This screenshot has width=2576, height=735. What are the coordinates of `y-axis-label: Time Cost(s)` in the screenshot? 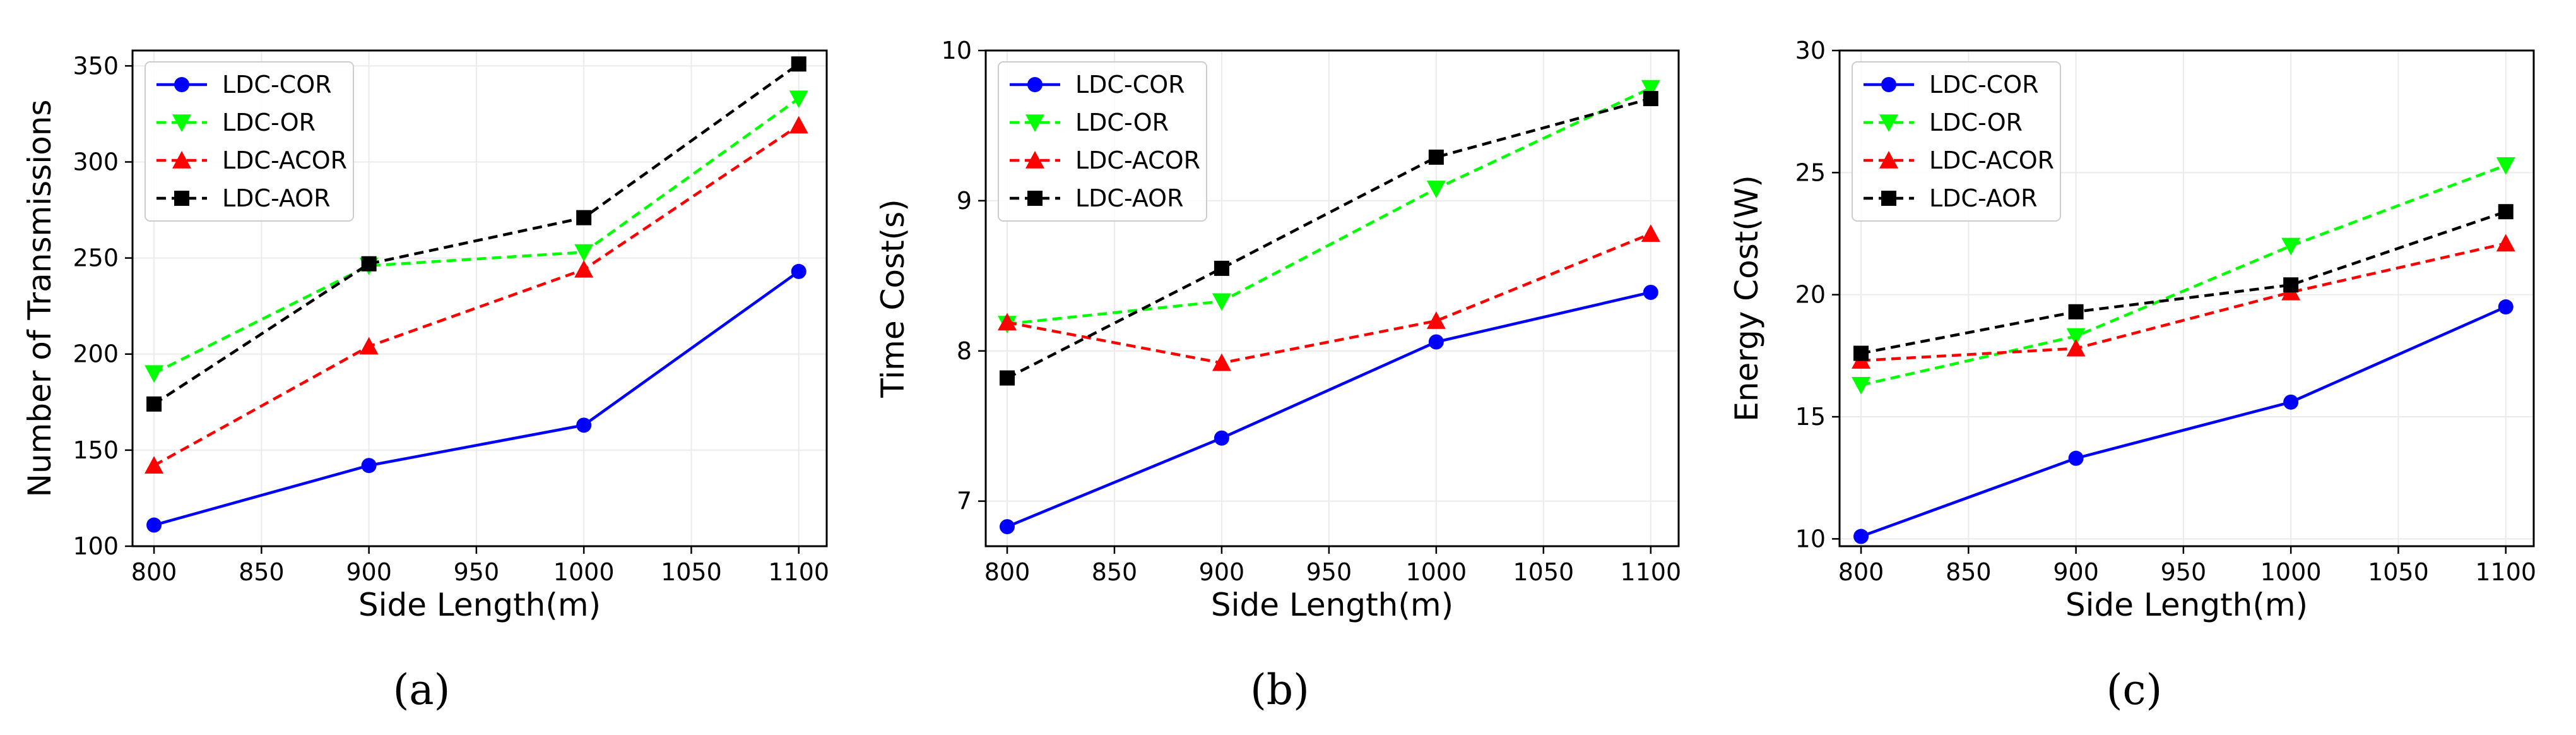 It's located at (893, 298).